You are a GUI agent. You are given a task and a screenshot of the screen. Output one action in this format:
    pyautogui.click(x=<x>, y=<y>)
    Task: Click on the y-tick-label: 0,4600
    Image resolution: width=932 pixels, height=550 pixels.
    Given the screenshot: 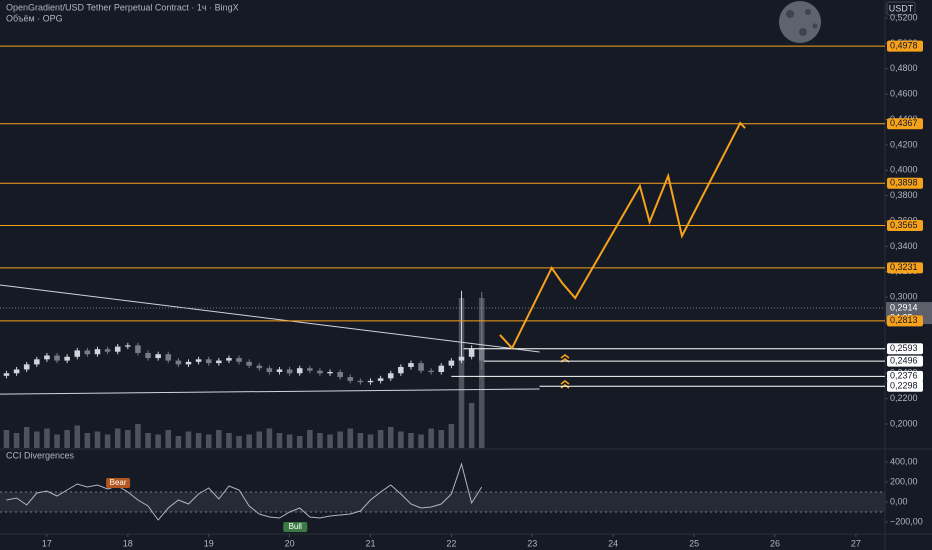 What is the action you would take?
    pyautogui.click(x=904, y=94)
    